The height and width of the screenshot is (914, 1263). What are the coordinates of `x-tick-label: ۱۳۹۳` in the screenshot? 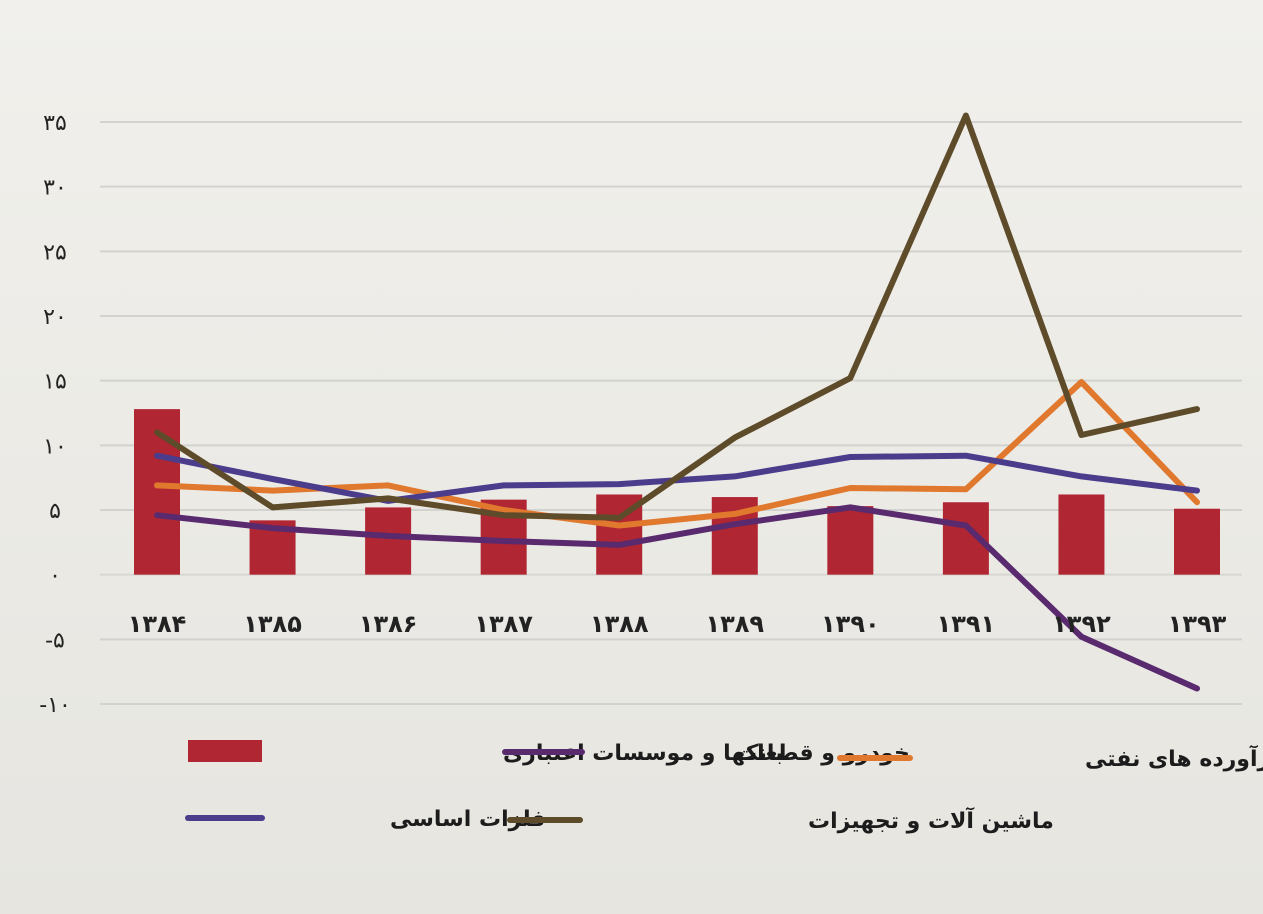 It's located at (1197, 624).